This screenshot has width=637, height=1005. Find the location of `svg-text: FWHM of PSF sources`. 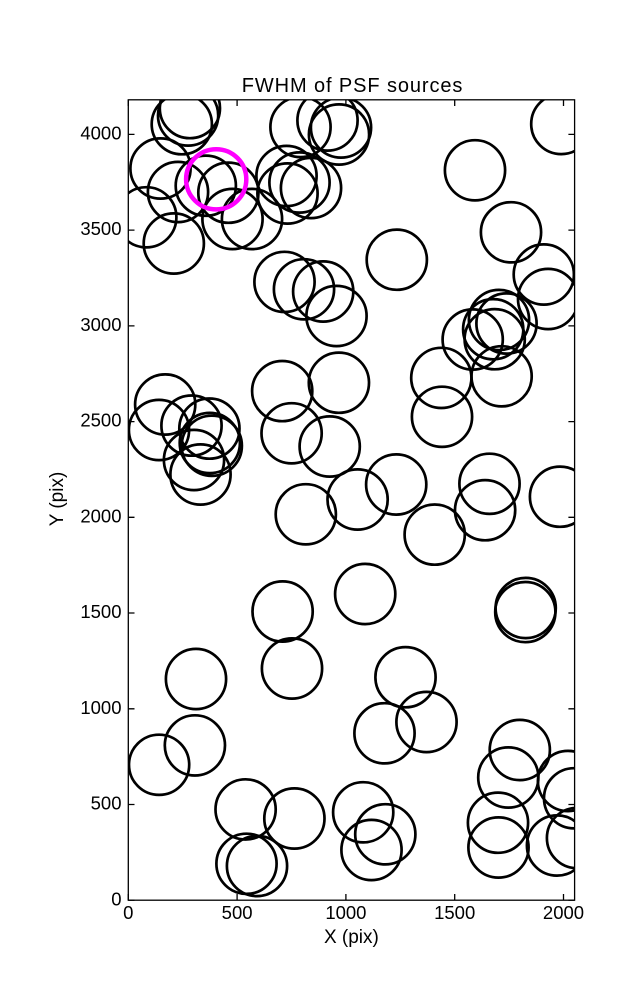

svg-text: FWHM of PSF sources is located at coordinates (353, 86).